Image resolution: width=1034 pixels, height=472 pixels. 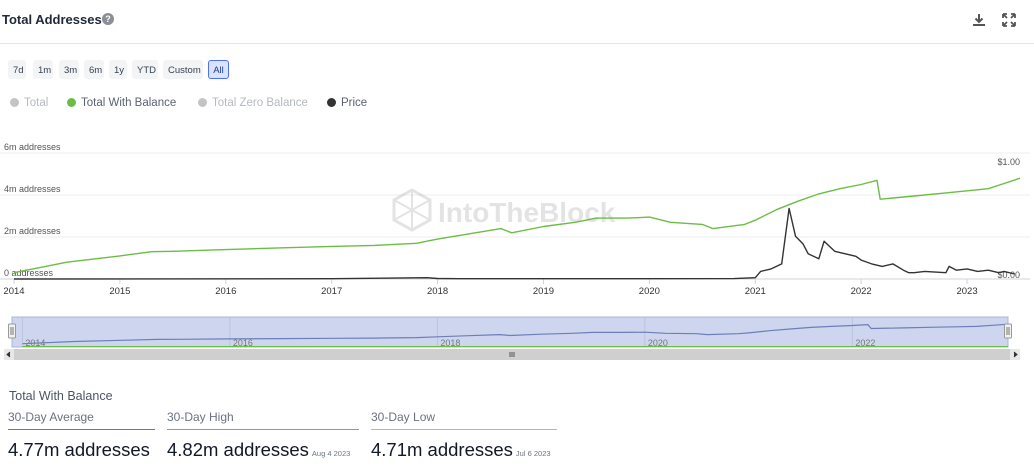 I want to click on expand-icon, so click(x=1009, y=20).